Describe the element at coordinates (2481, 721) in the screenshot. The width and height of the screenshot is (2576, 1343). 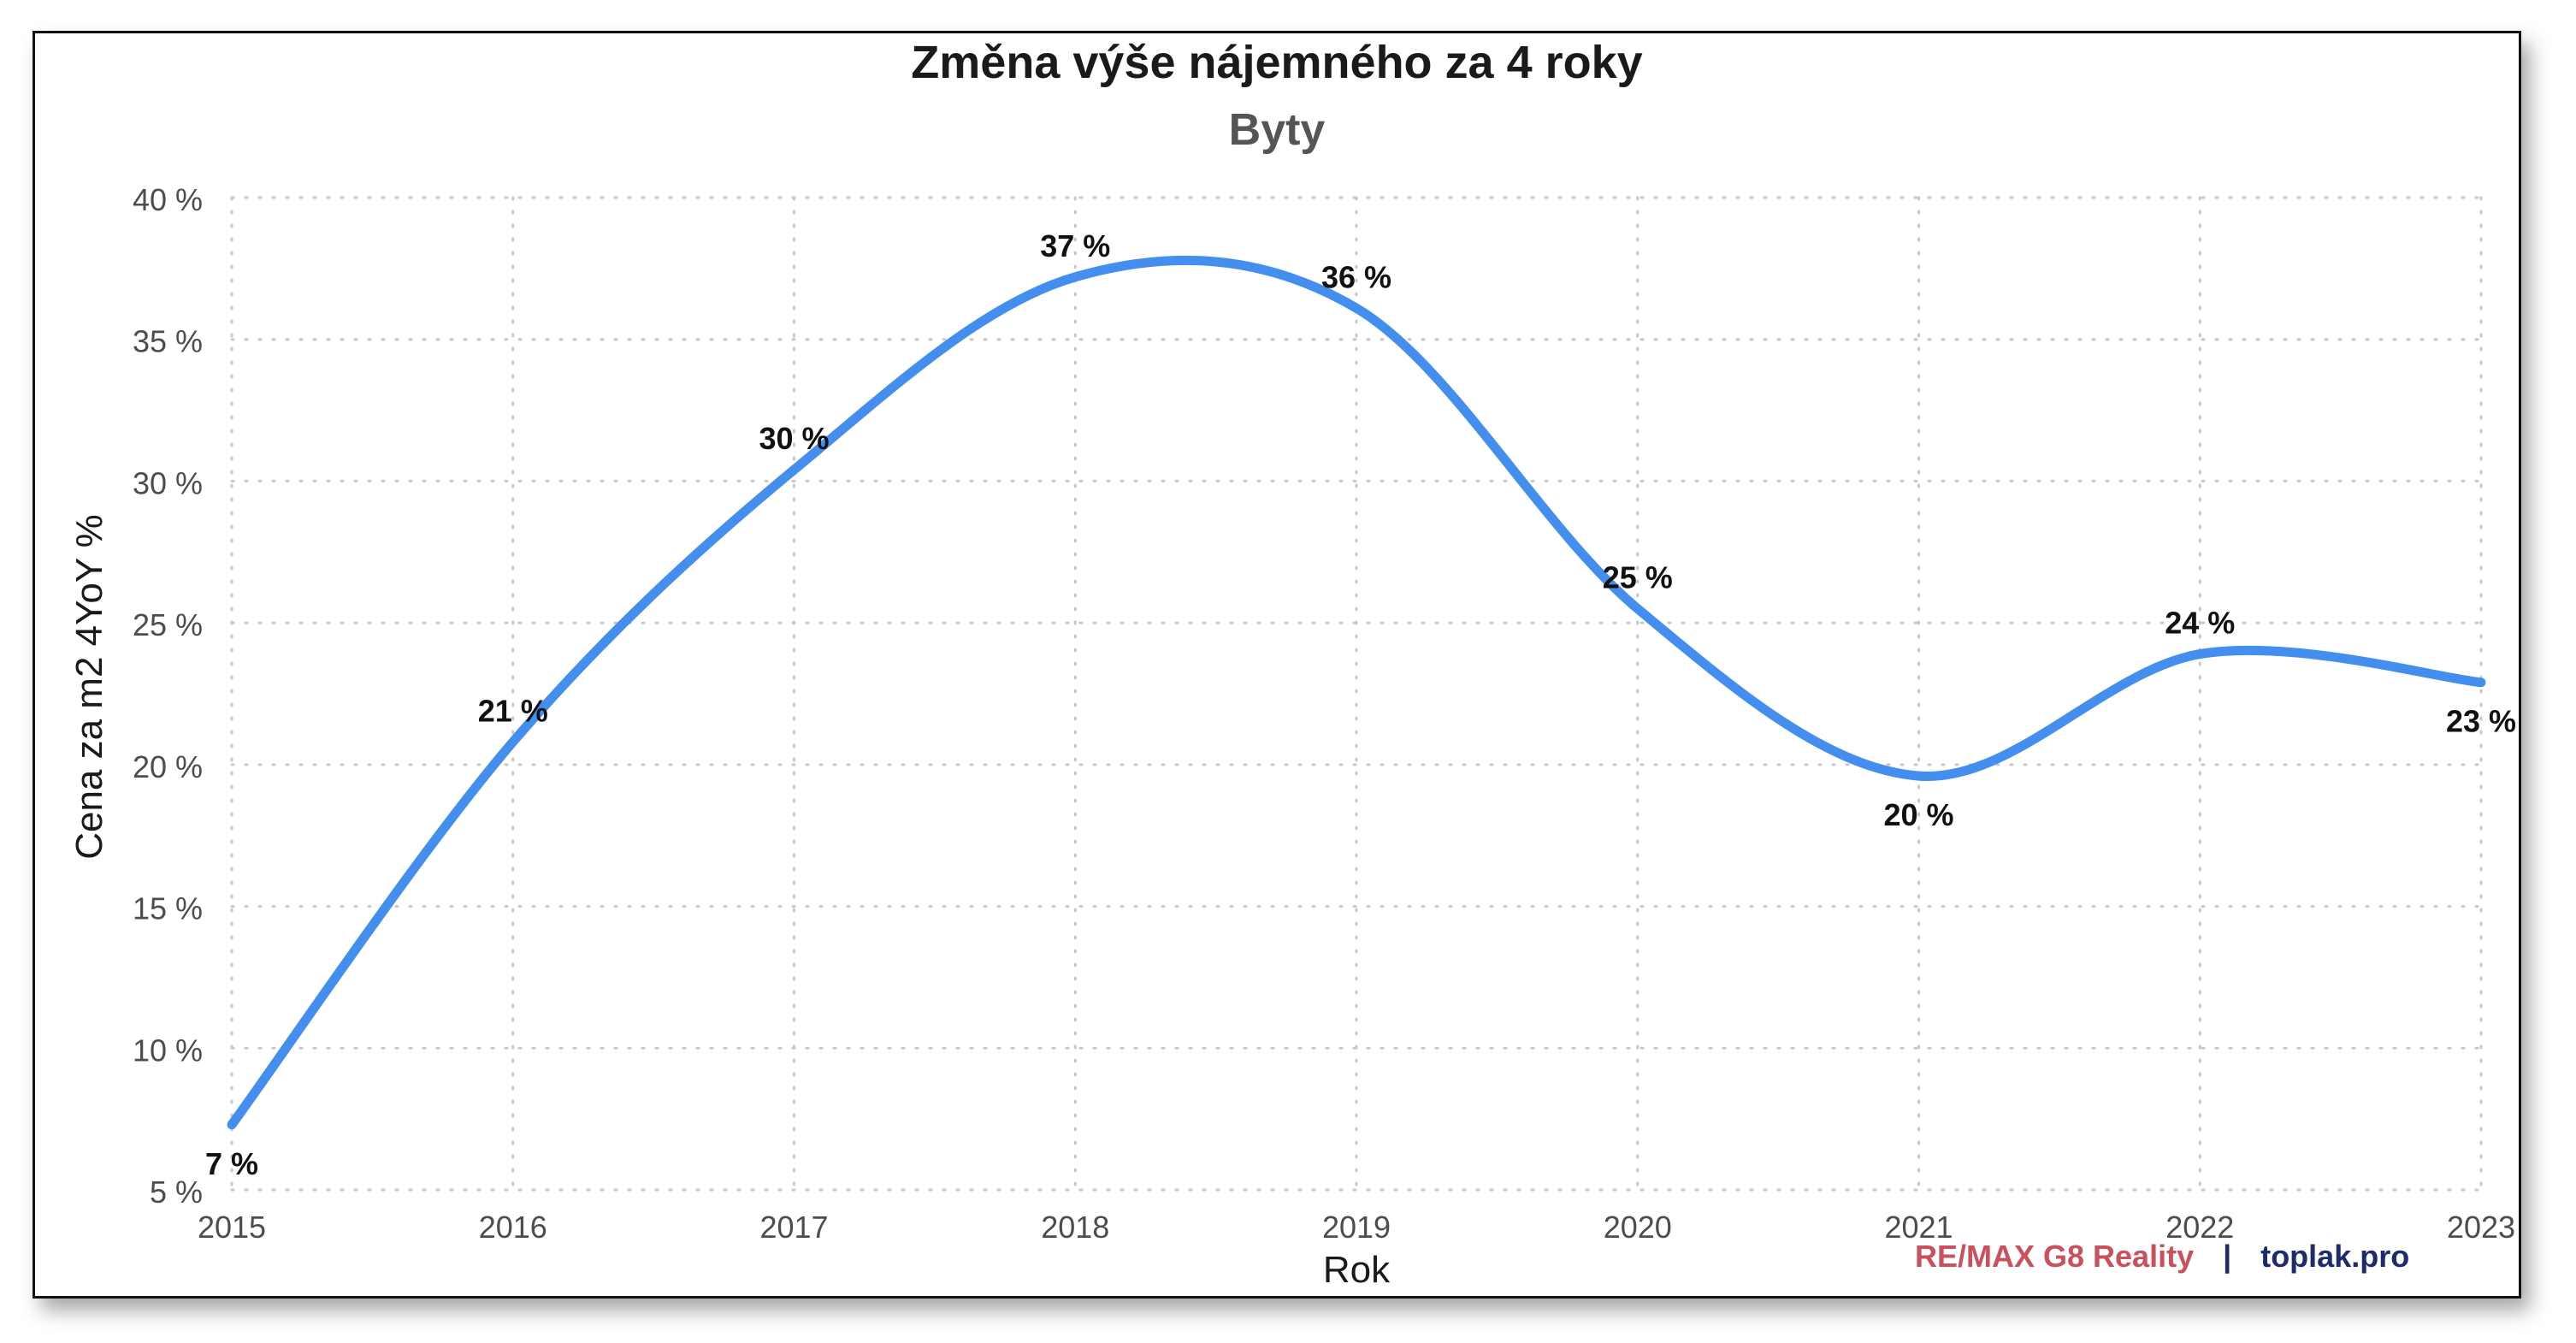
I see `data-label: 23 %` at that location.